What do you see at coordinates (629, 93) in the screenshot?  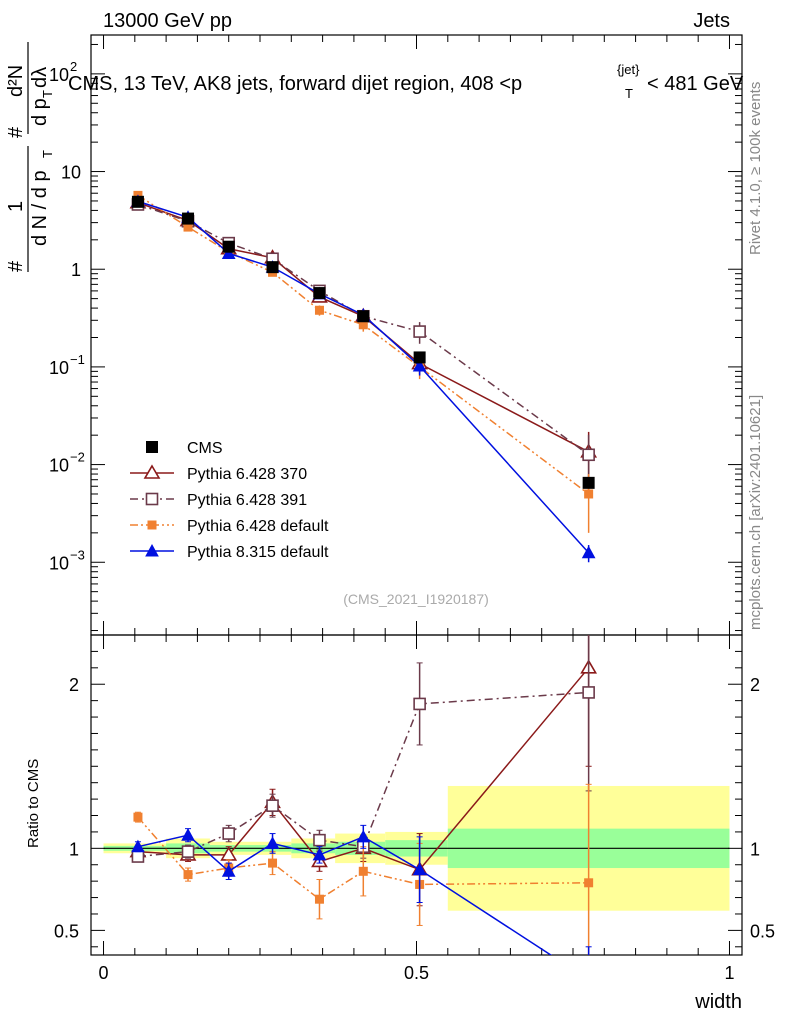 I see `plot-title-sub: T` at bounding box center [629, 93].